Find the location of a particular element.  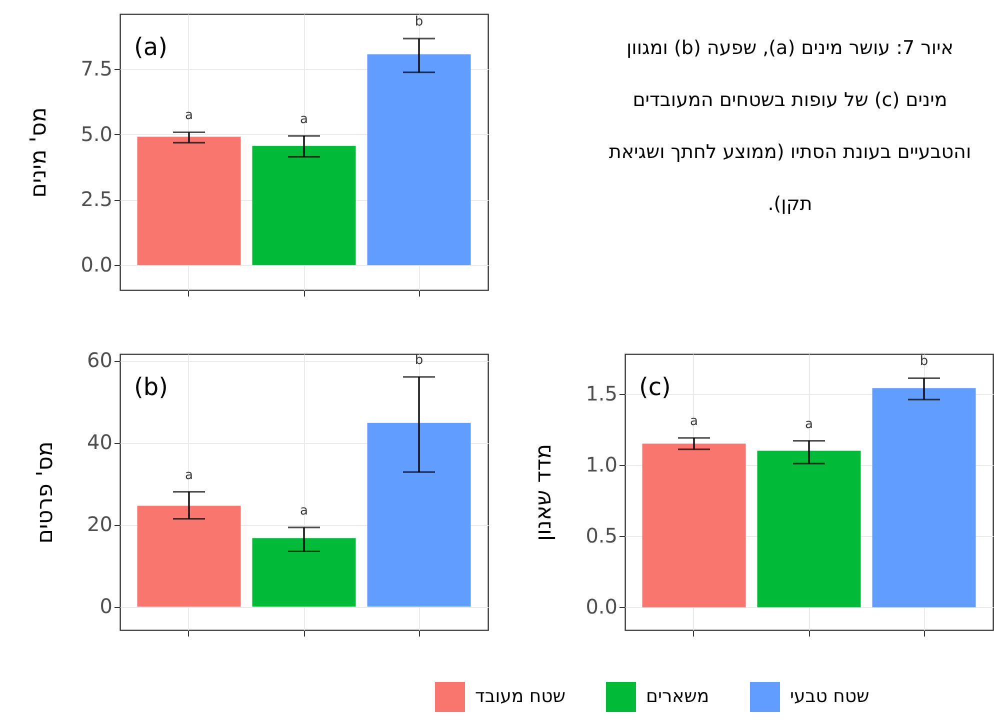

text: (c) is located at coordinates (655, 387).